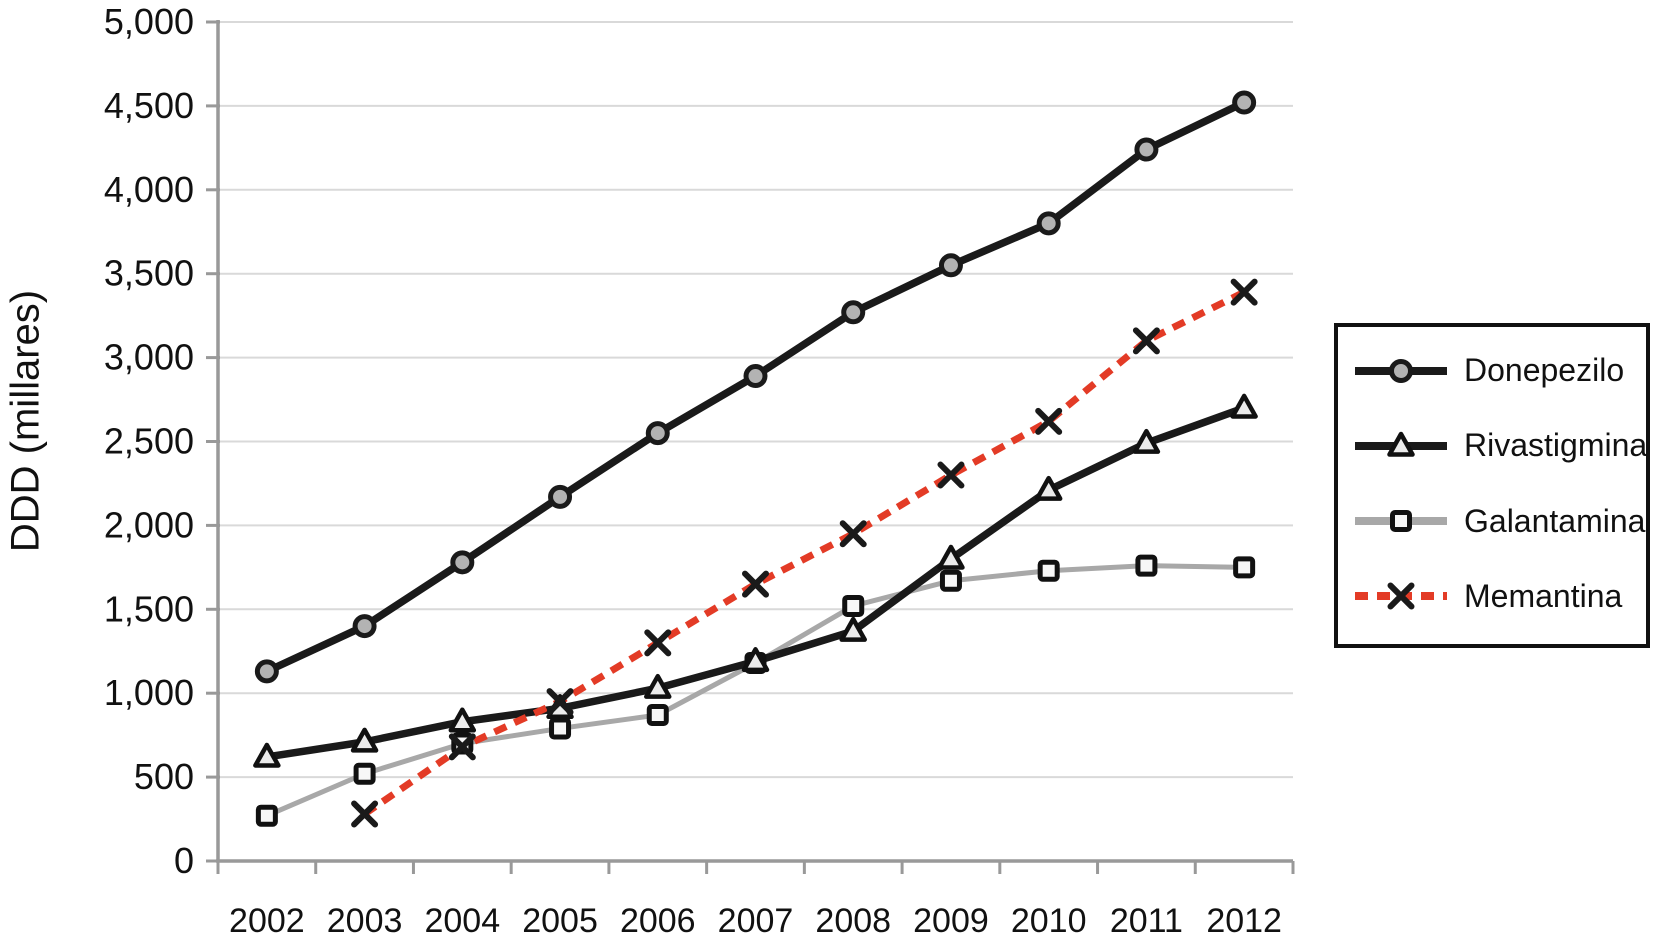  I want to click on y-tick-label: 0, so click(184, 860).